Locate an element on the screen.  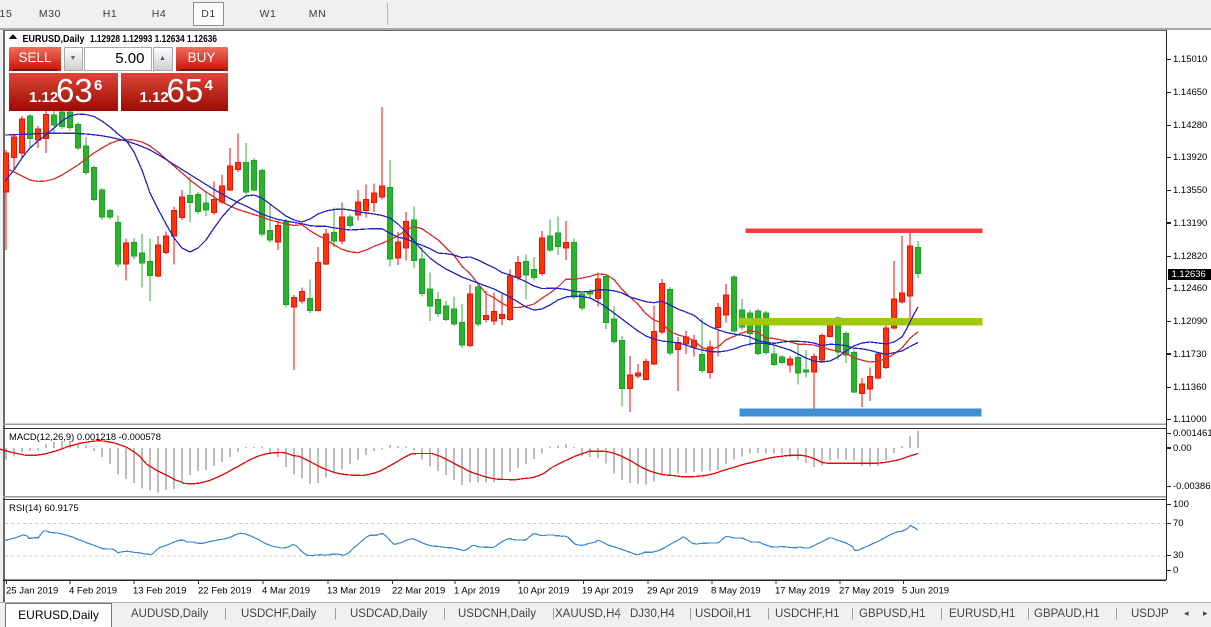
svg-text: 19 Apr 2019 is located at coordinates (607, 591).